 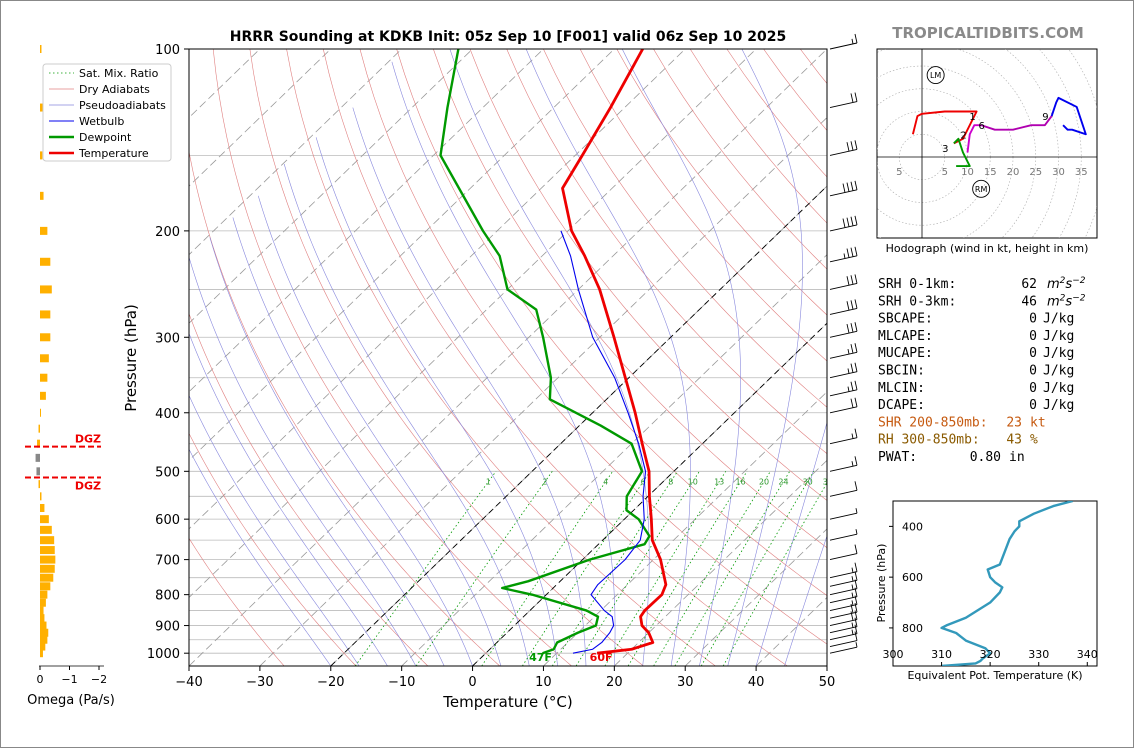 I want to click on hodograph-ring-label: 15, so click(x=990, y=172).